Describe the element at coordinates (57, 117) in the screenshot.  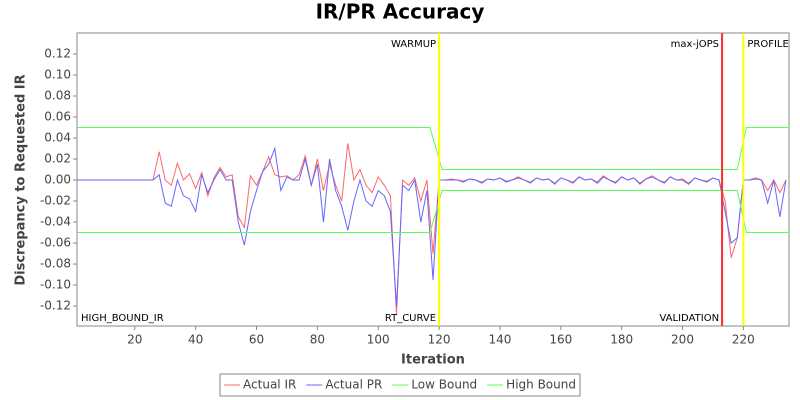
I see `y-tick-label: 0.06` at that location.